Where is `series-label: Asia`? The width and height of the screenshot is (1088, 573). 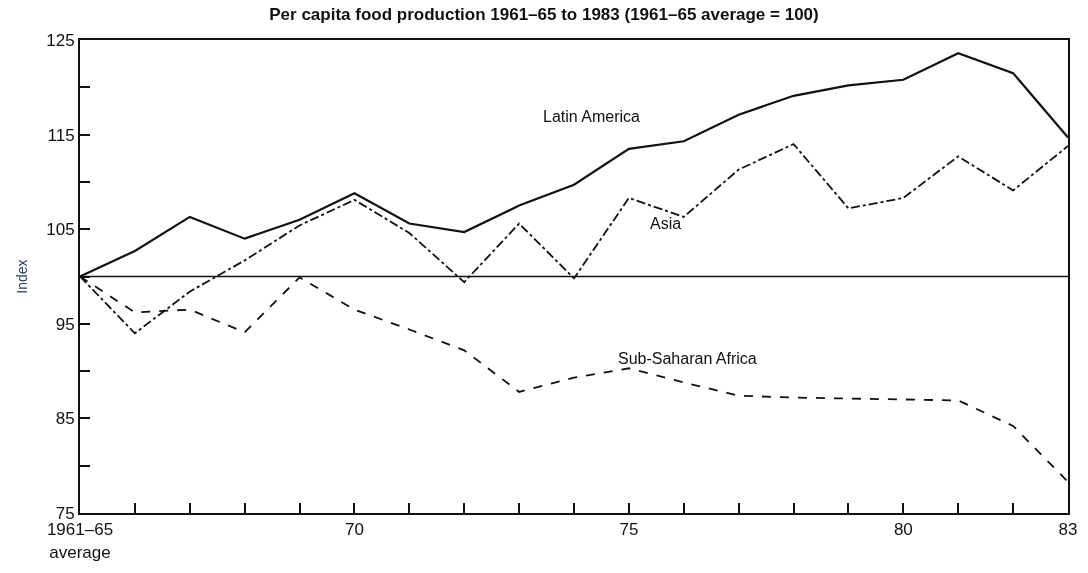 series-label: Asia is located at coordinates (666, 223).